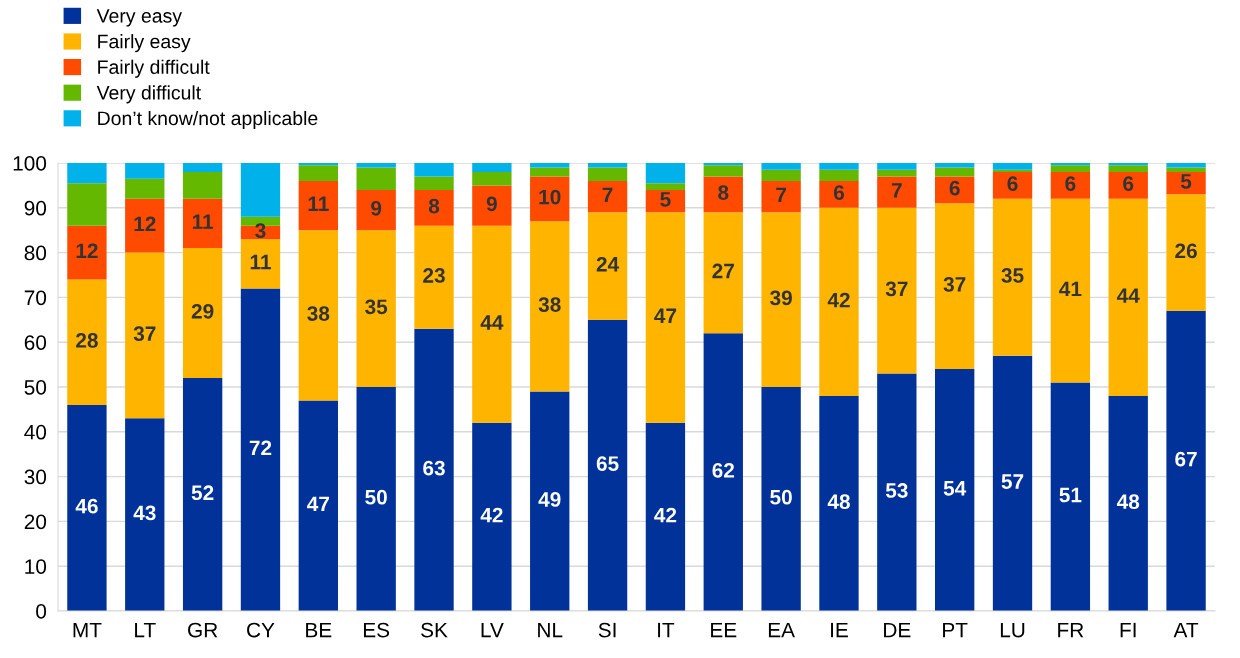 This screenshot has height=658, width=1240. What do you see at coordinates (35, 208) in the screenshot?
I see `y-tick-label: 90` at bounding box center [35, 208].